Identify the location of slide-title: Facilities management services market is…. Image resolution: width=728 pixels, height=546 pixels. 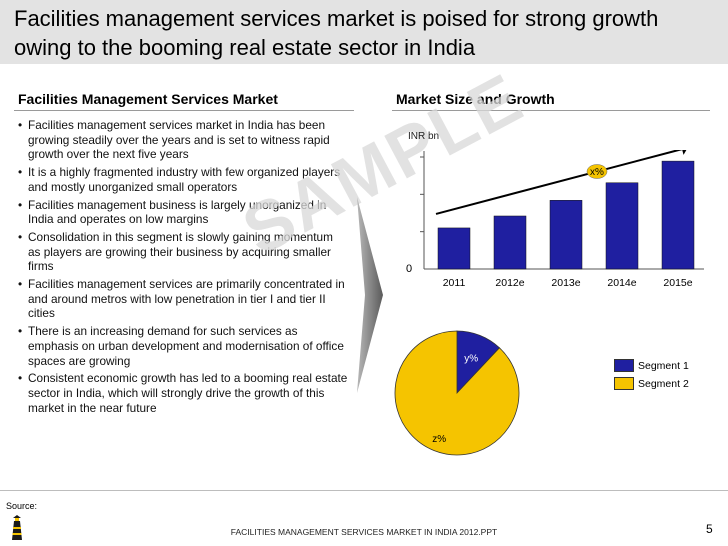
(336, 33).